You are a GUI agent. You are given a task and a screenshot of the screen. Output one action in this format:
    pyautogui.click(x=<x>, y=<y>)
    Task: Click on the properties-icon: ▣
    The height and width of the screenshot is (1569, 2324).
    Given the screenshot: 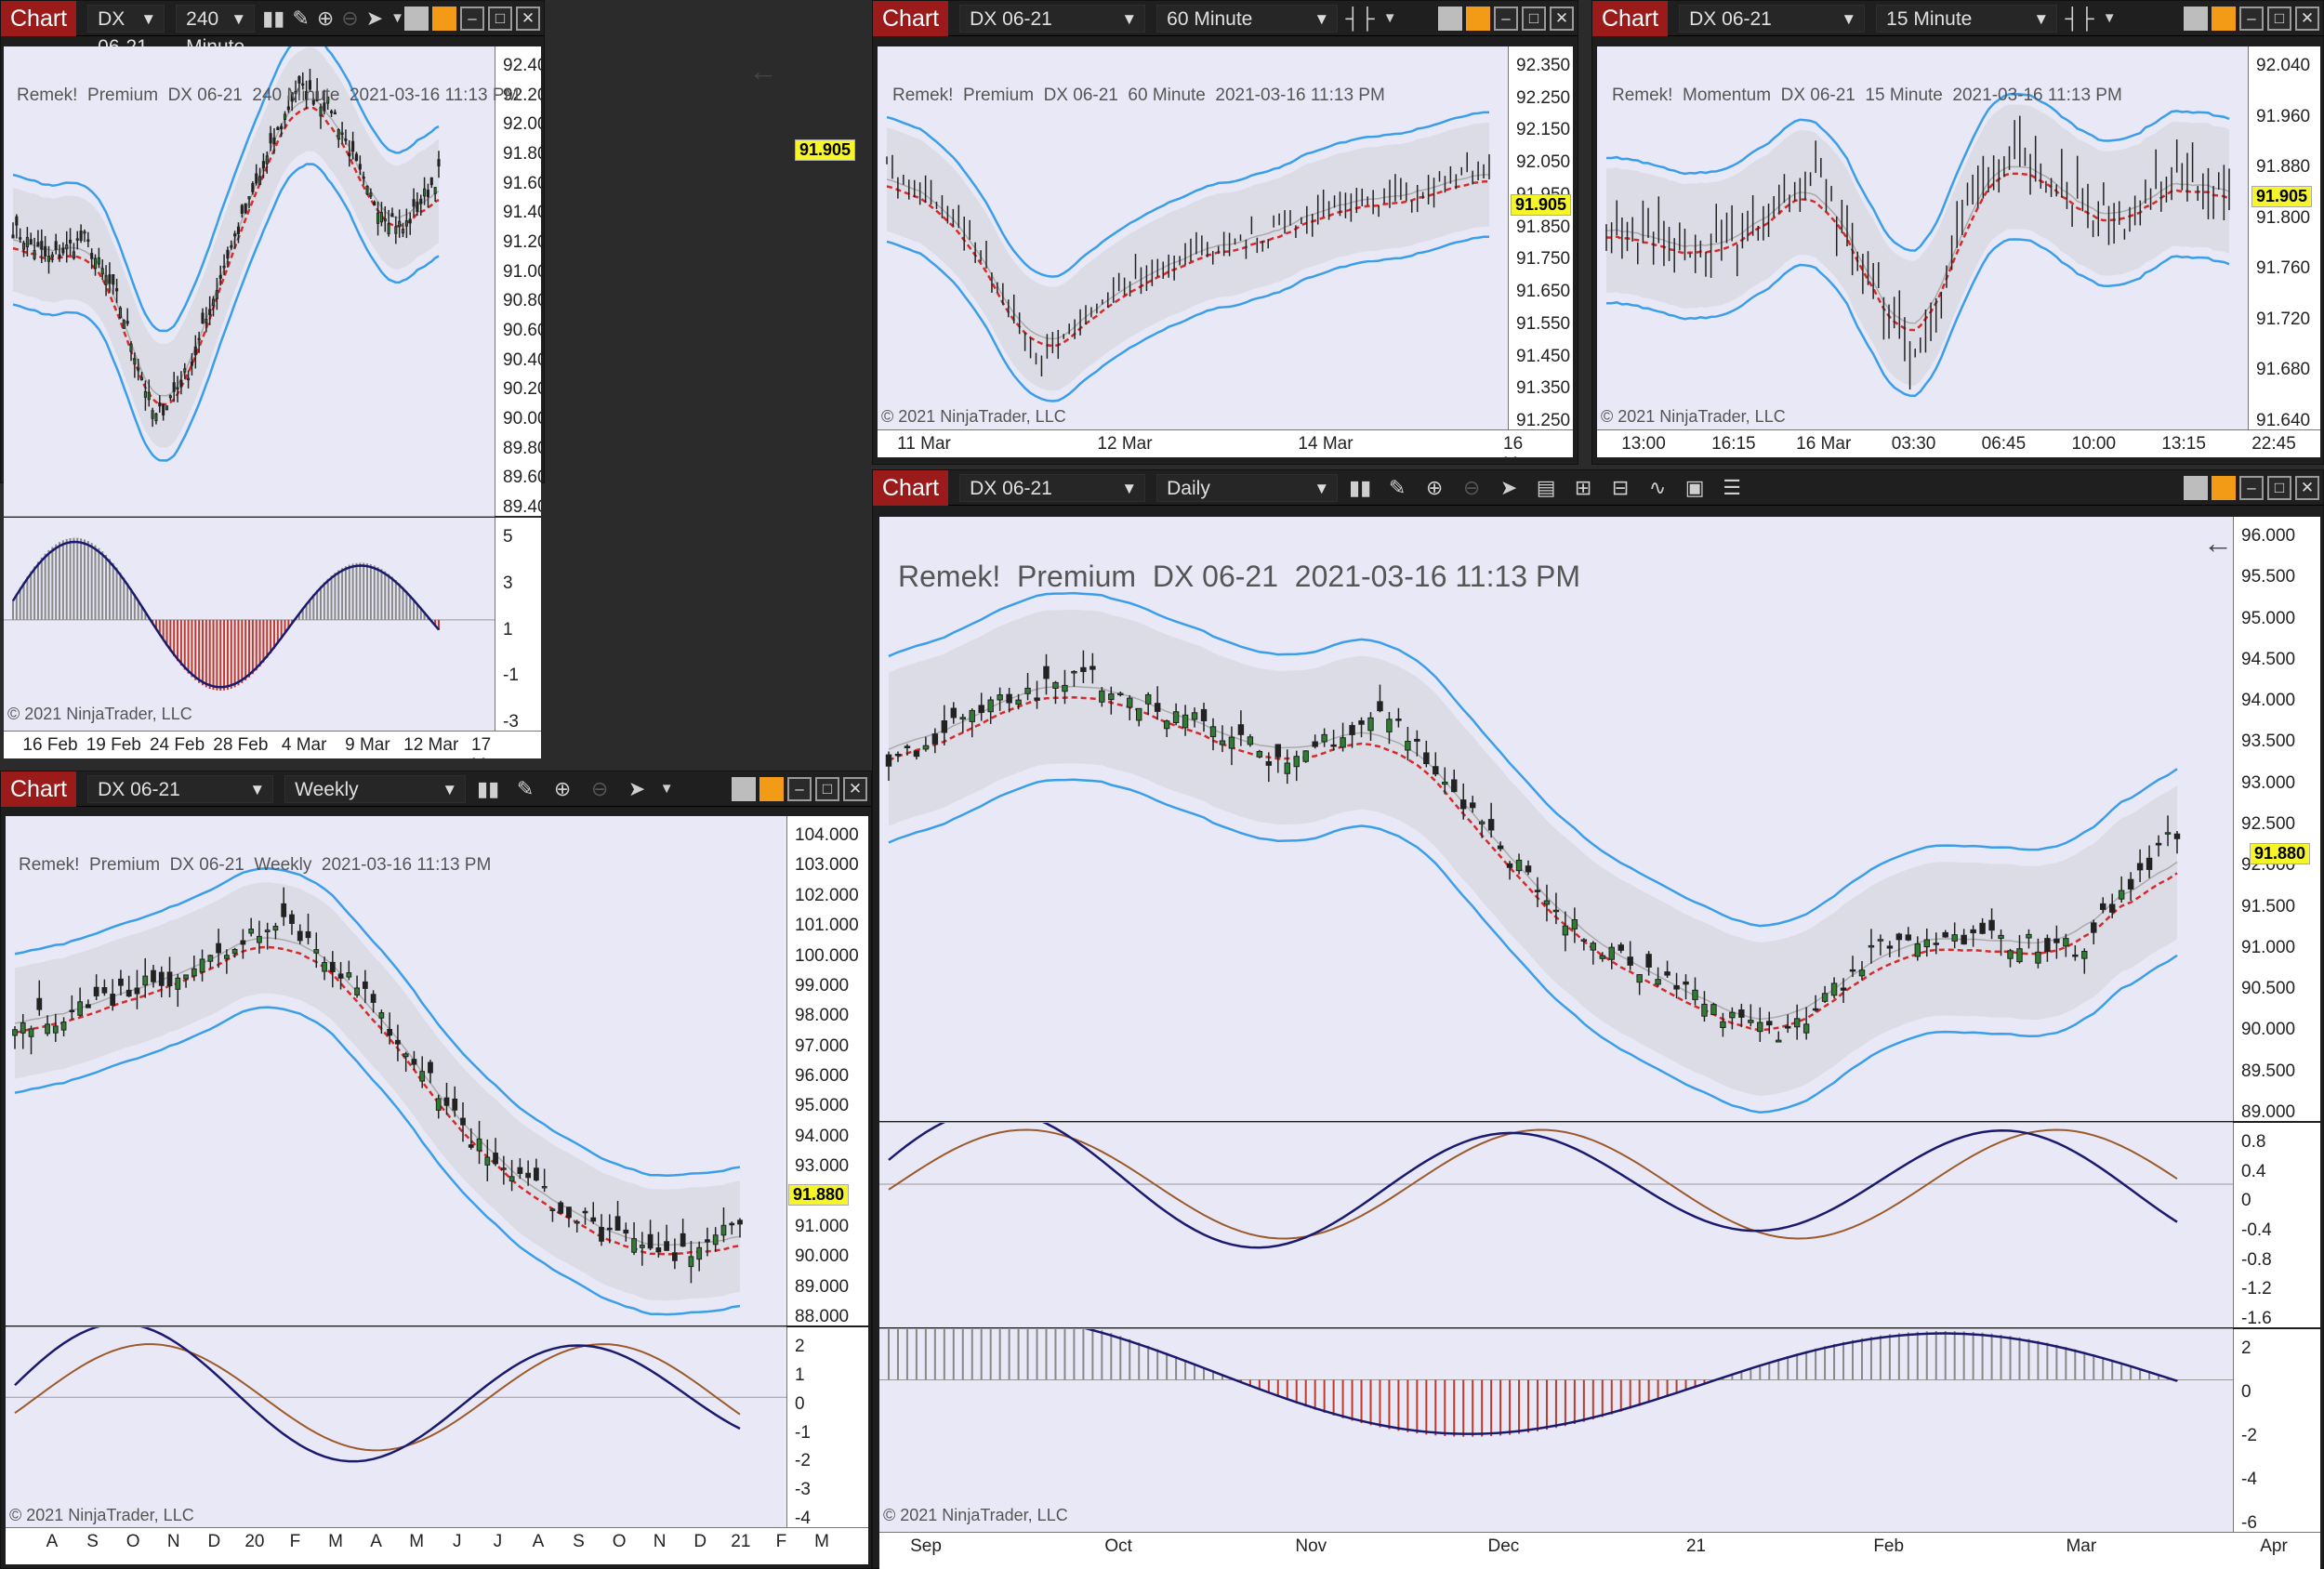 What is the action you would take?
    pyautogui.click(x=1694, y=487)
    